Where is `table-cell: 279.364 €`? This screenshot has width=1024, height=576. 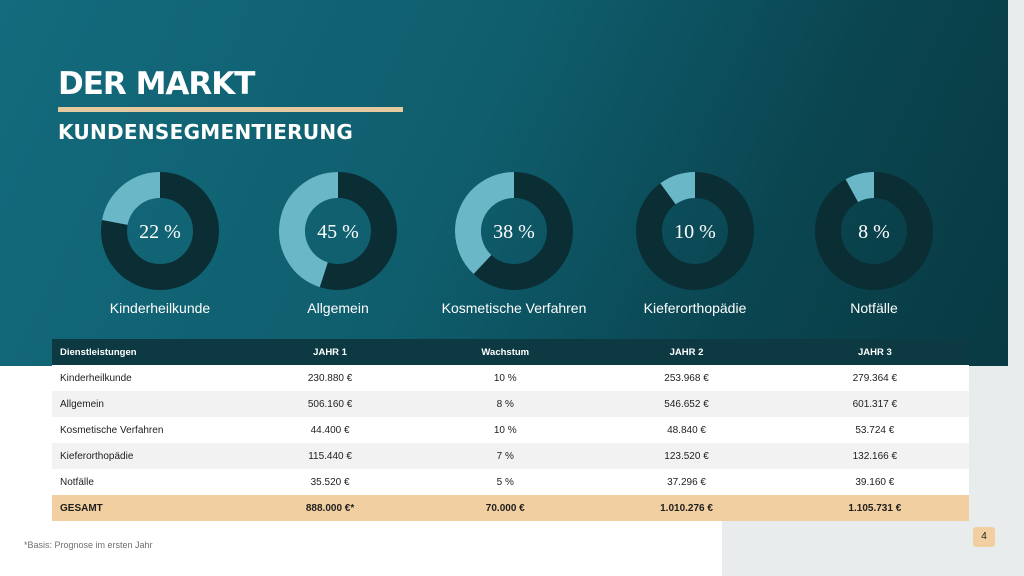 table-cell: 279.364 € is located at coordinates (874, 378).